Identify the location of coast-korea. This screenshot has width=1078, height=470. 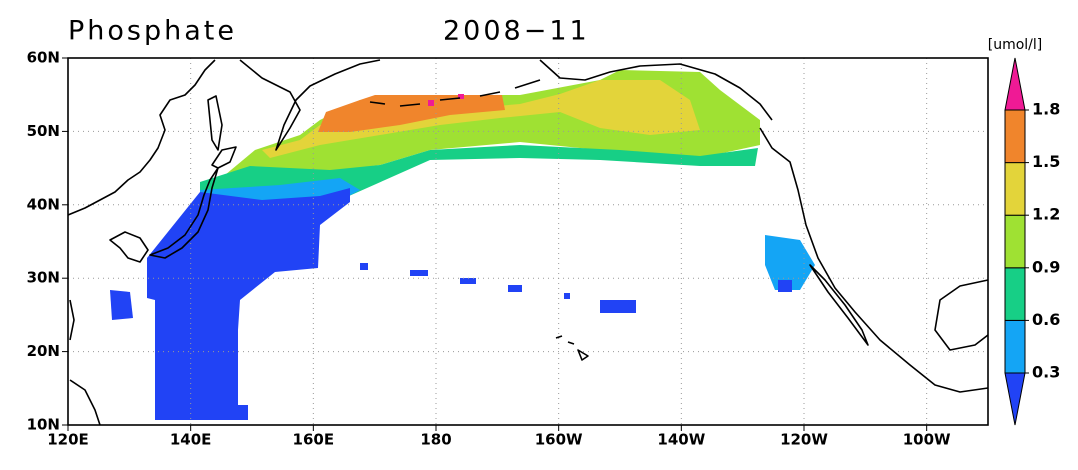
(129, 247).